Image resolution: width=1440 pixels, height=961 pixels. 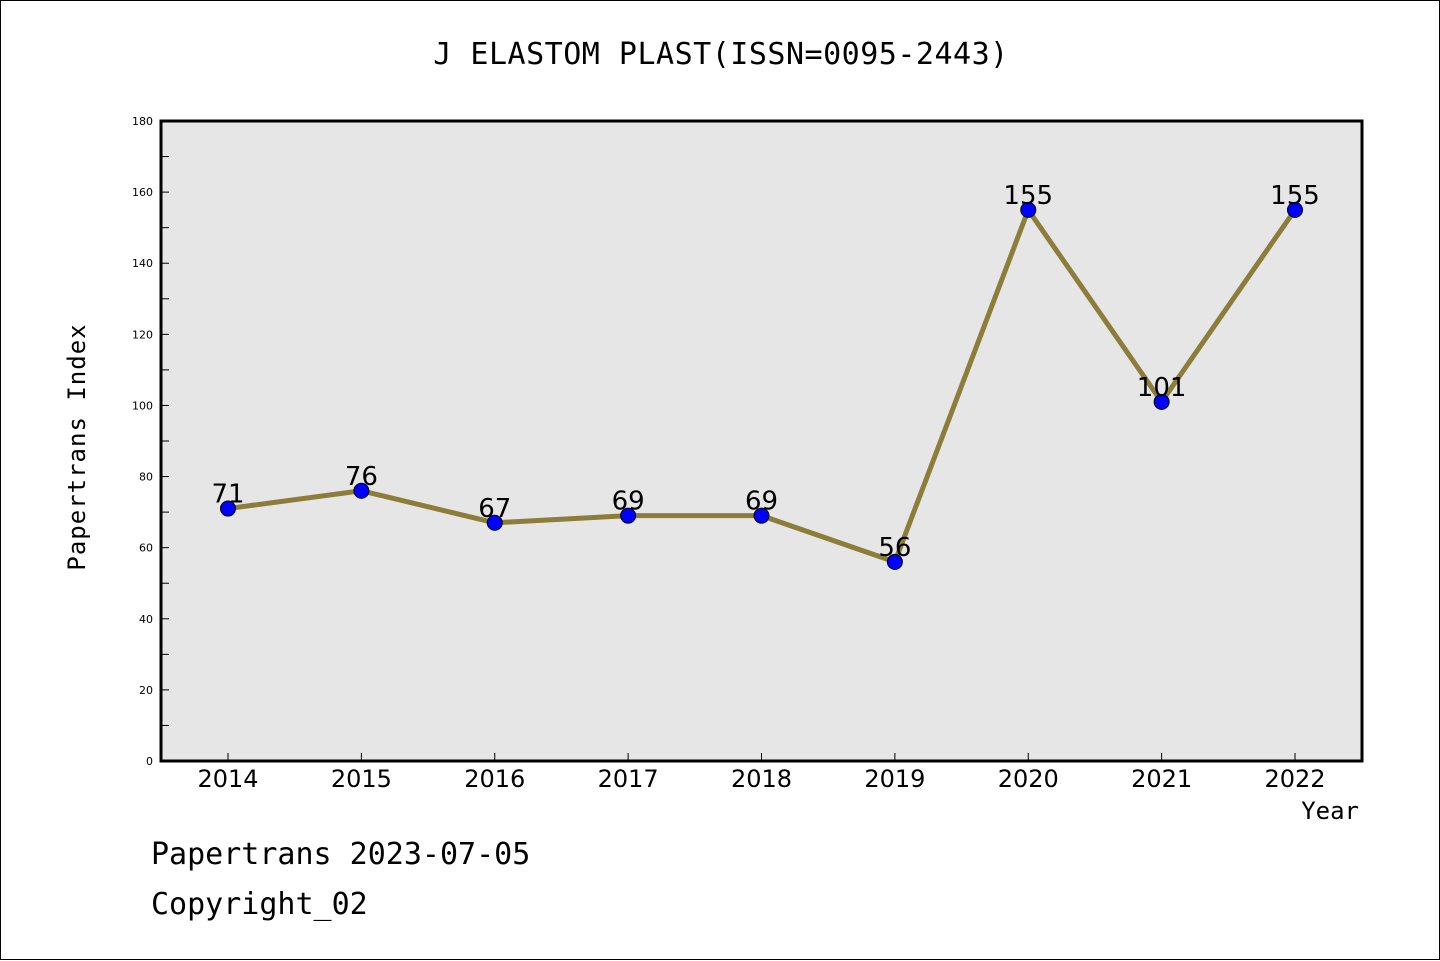 I want to click on y-axis-ticks: 0 20 40 60 80 100 120 140 160 180, so click(x=150, y=441).